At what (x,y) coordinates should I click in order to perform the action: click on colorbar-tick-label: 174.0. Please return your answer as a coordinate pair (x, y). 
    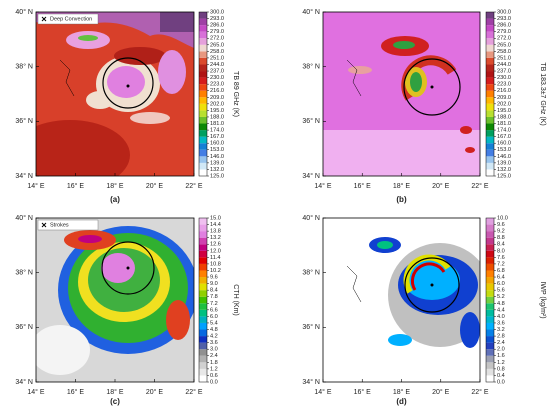
    Looking at the image, I should click on (217, 131).